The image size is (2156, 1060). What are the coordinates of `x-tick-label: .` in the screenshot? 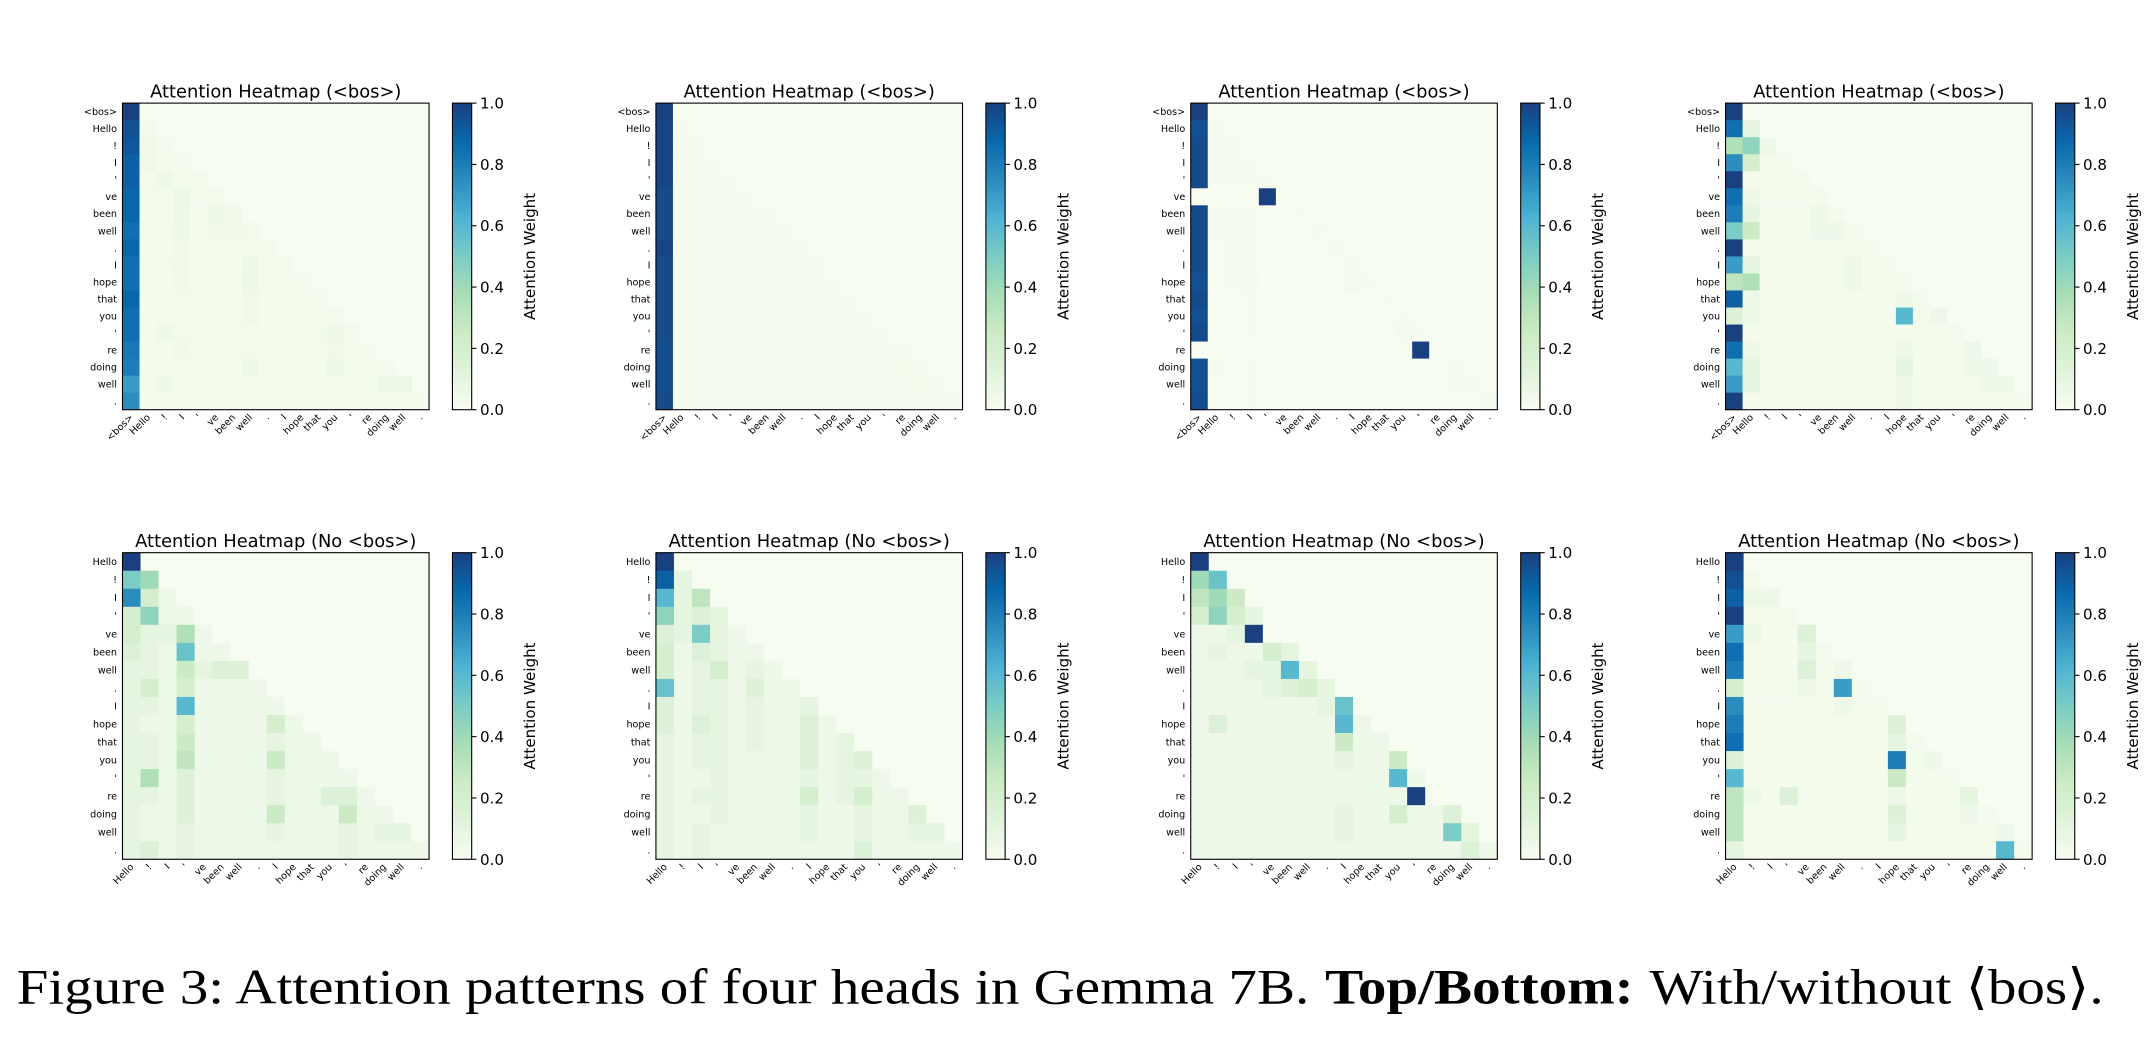 It's located at (801, 417).